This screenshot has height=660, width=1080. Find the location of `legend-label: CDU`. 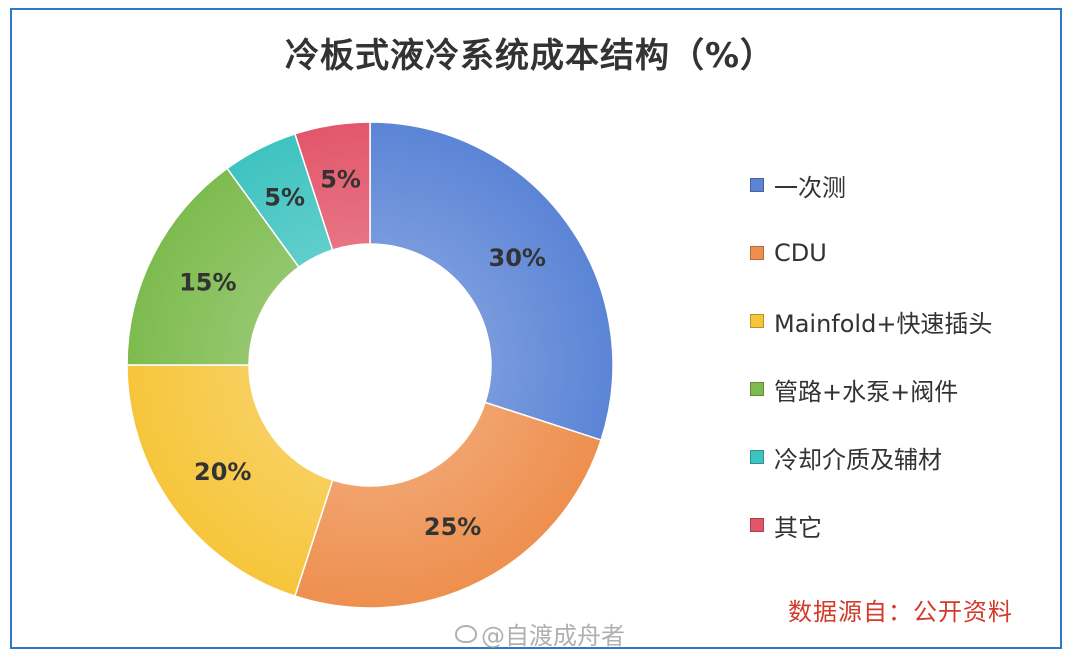

legend-label: CDU is located at coordinates (800, 253).